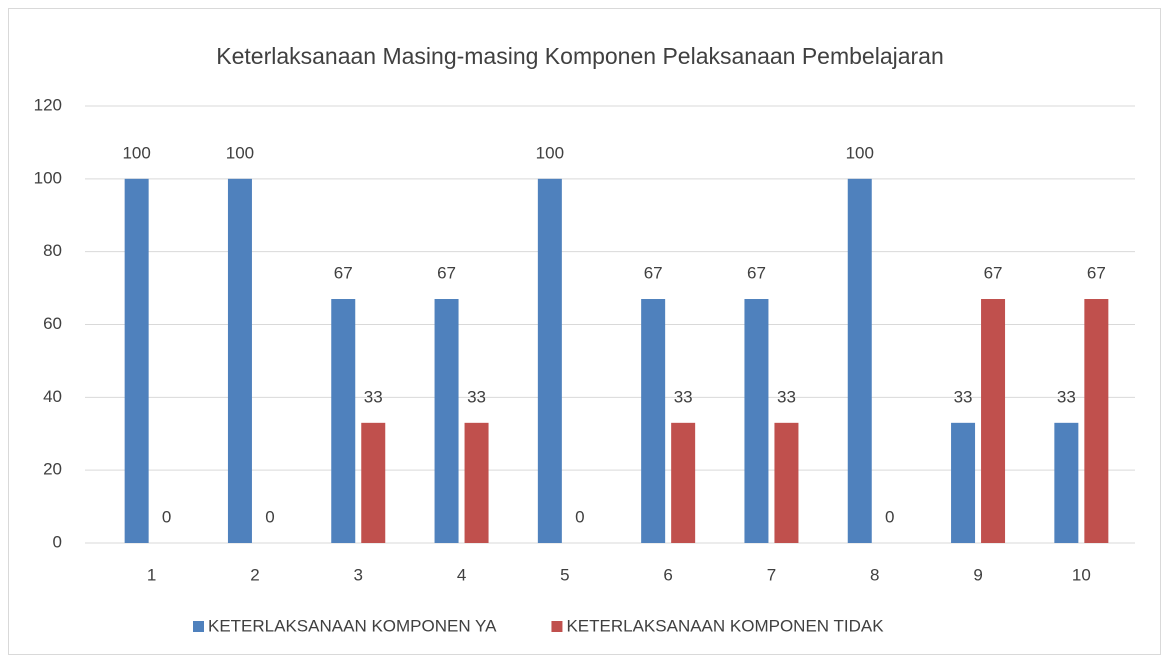  I want to click on x-tick-label: 7, so click(771, 574).